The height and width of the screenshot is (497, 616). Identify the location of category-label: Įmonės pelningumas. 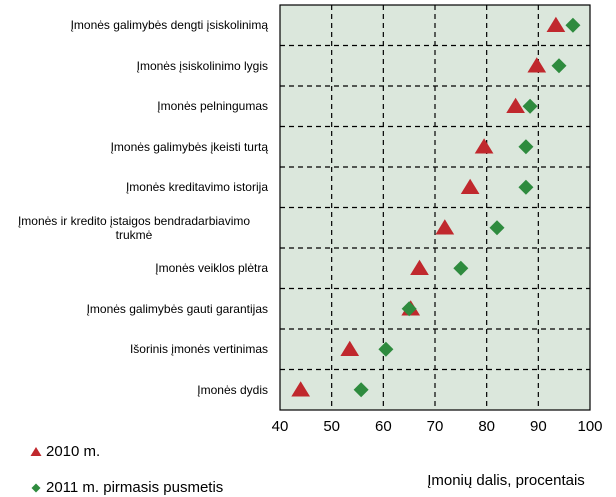
(212, 106).